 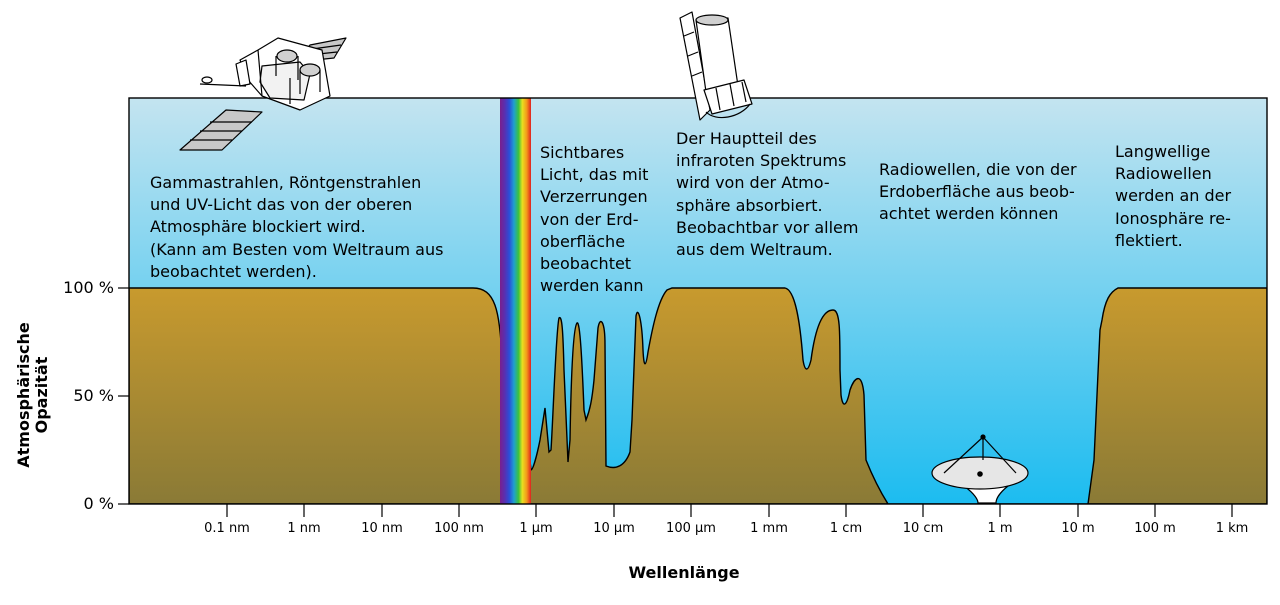 What do you see at coordinates (515, 301) in the screenshot?
I see `visible-spectrum-band` at bounding box center [515, 301].